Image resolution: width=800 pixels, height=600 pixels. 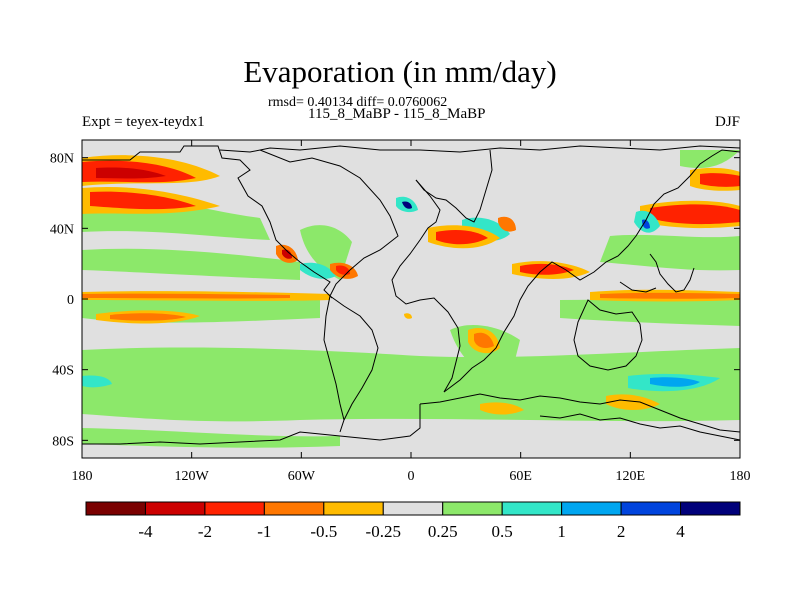 I want to click on colorbar-label: 2, so click(x=621, y=531).